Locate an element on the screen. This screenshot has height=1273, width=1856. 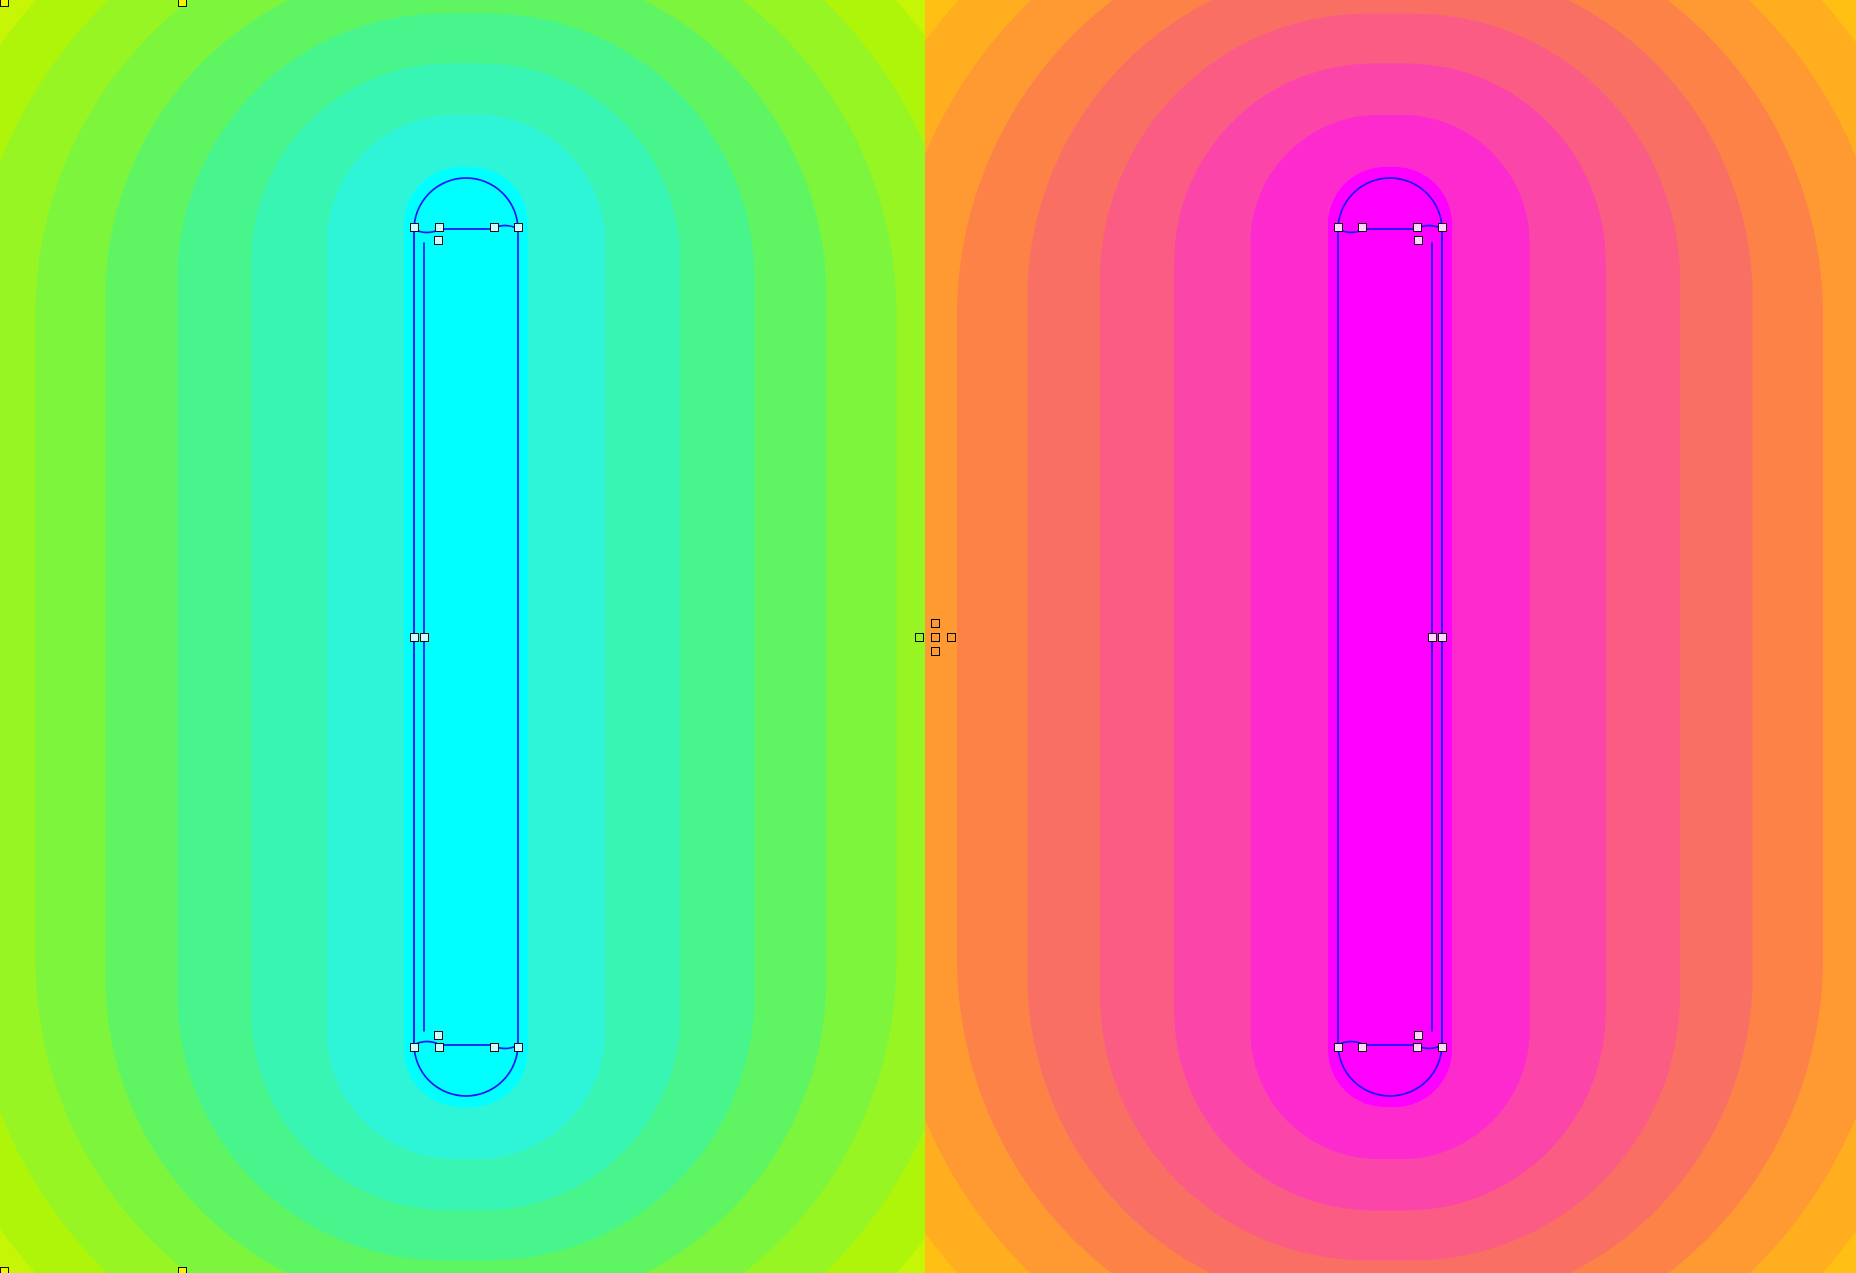
node-handle-bottom-inner-right-control is located at coordinates (1418, 1035).